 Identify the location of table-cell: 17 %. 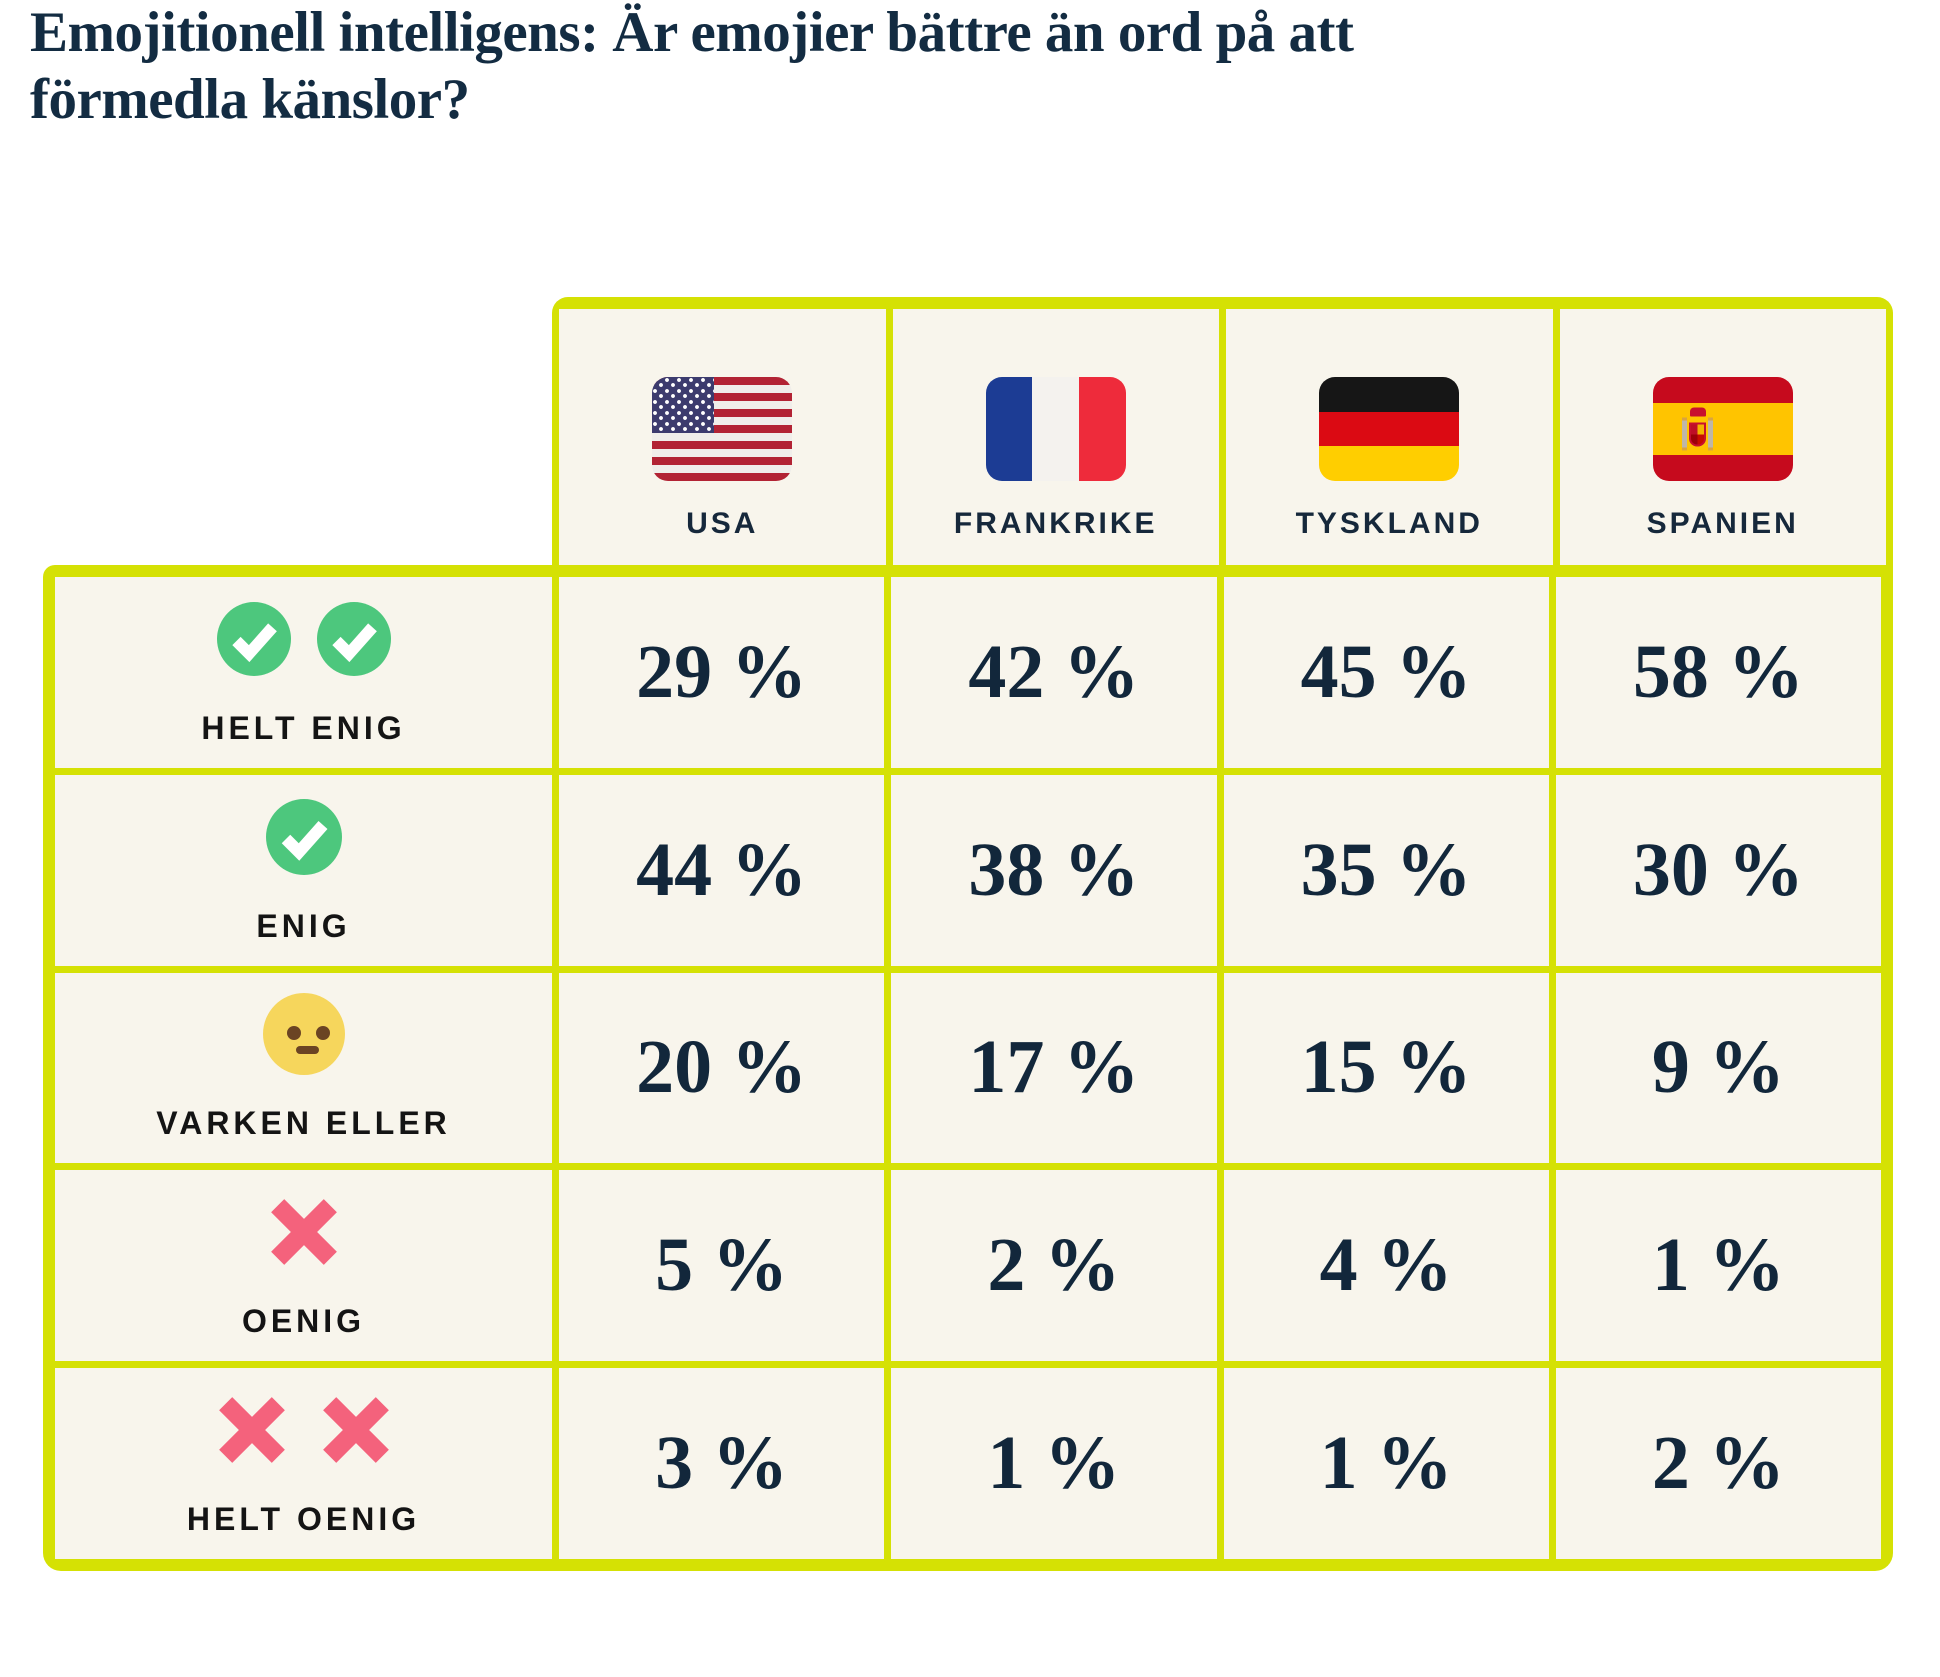
(1054, 1068).